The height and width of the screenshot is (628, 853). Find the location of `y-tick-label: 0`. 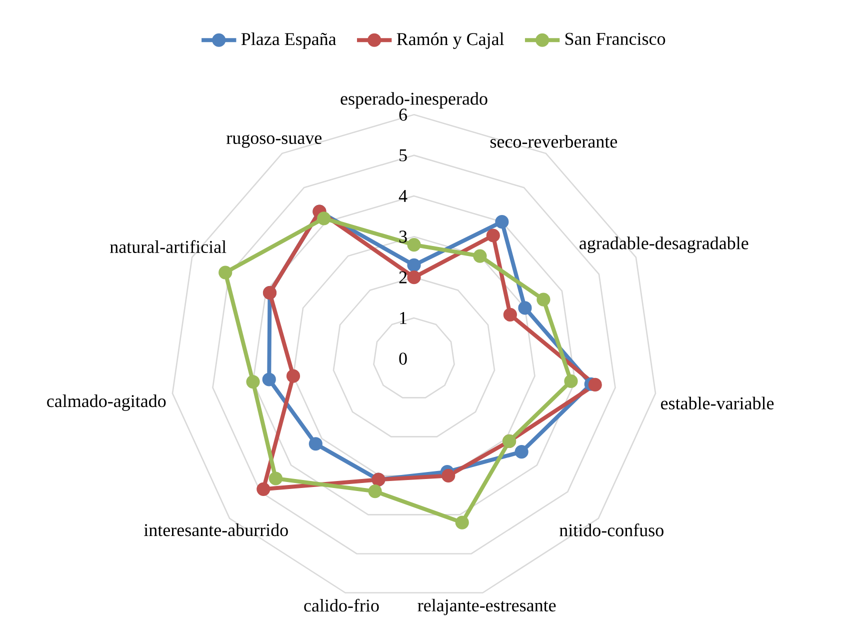

y-tick-label: 0 is located at coordinates (403, 358).